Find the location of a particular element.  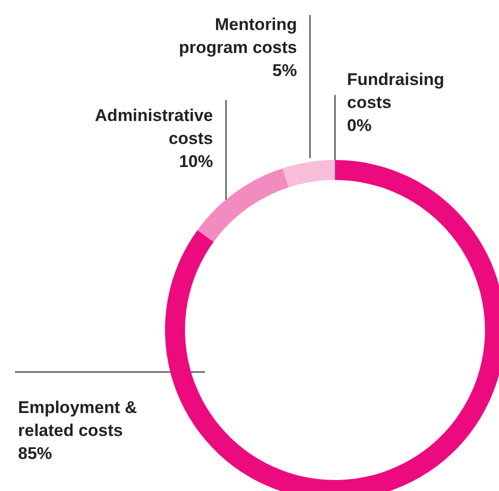

data-label: 85% is located at coordinates (35, 453).